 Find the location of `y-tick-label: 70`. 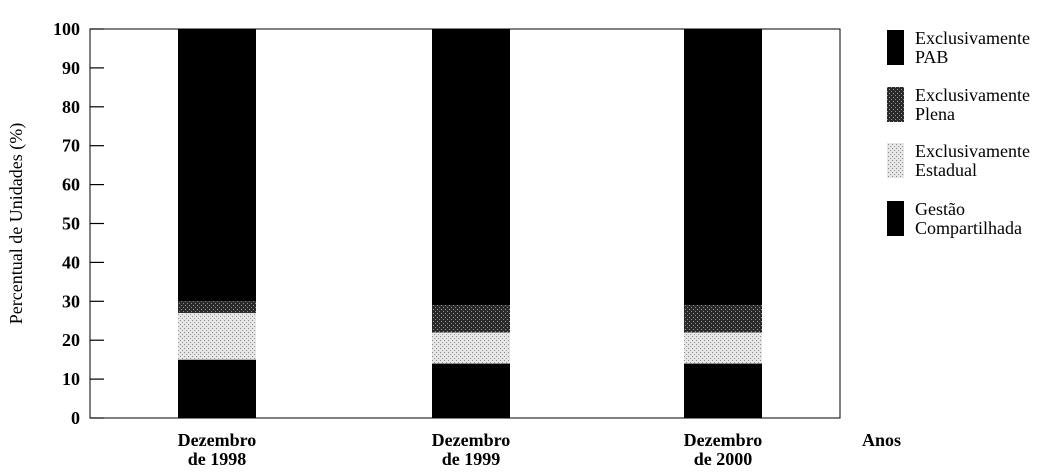

y-tick-label: 70 is located at coordinates (71, 146).